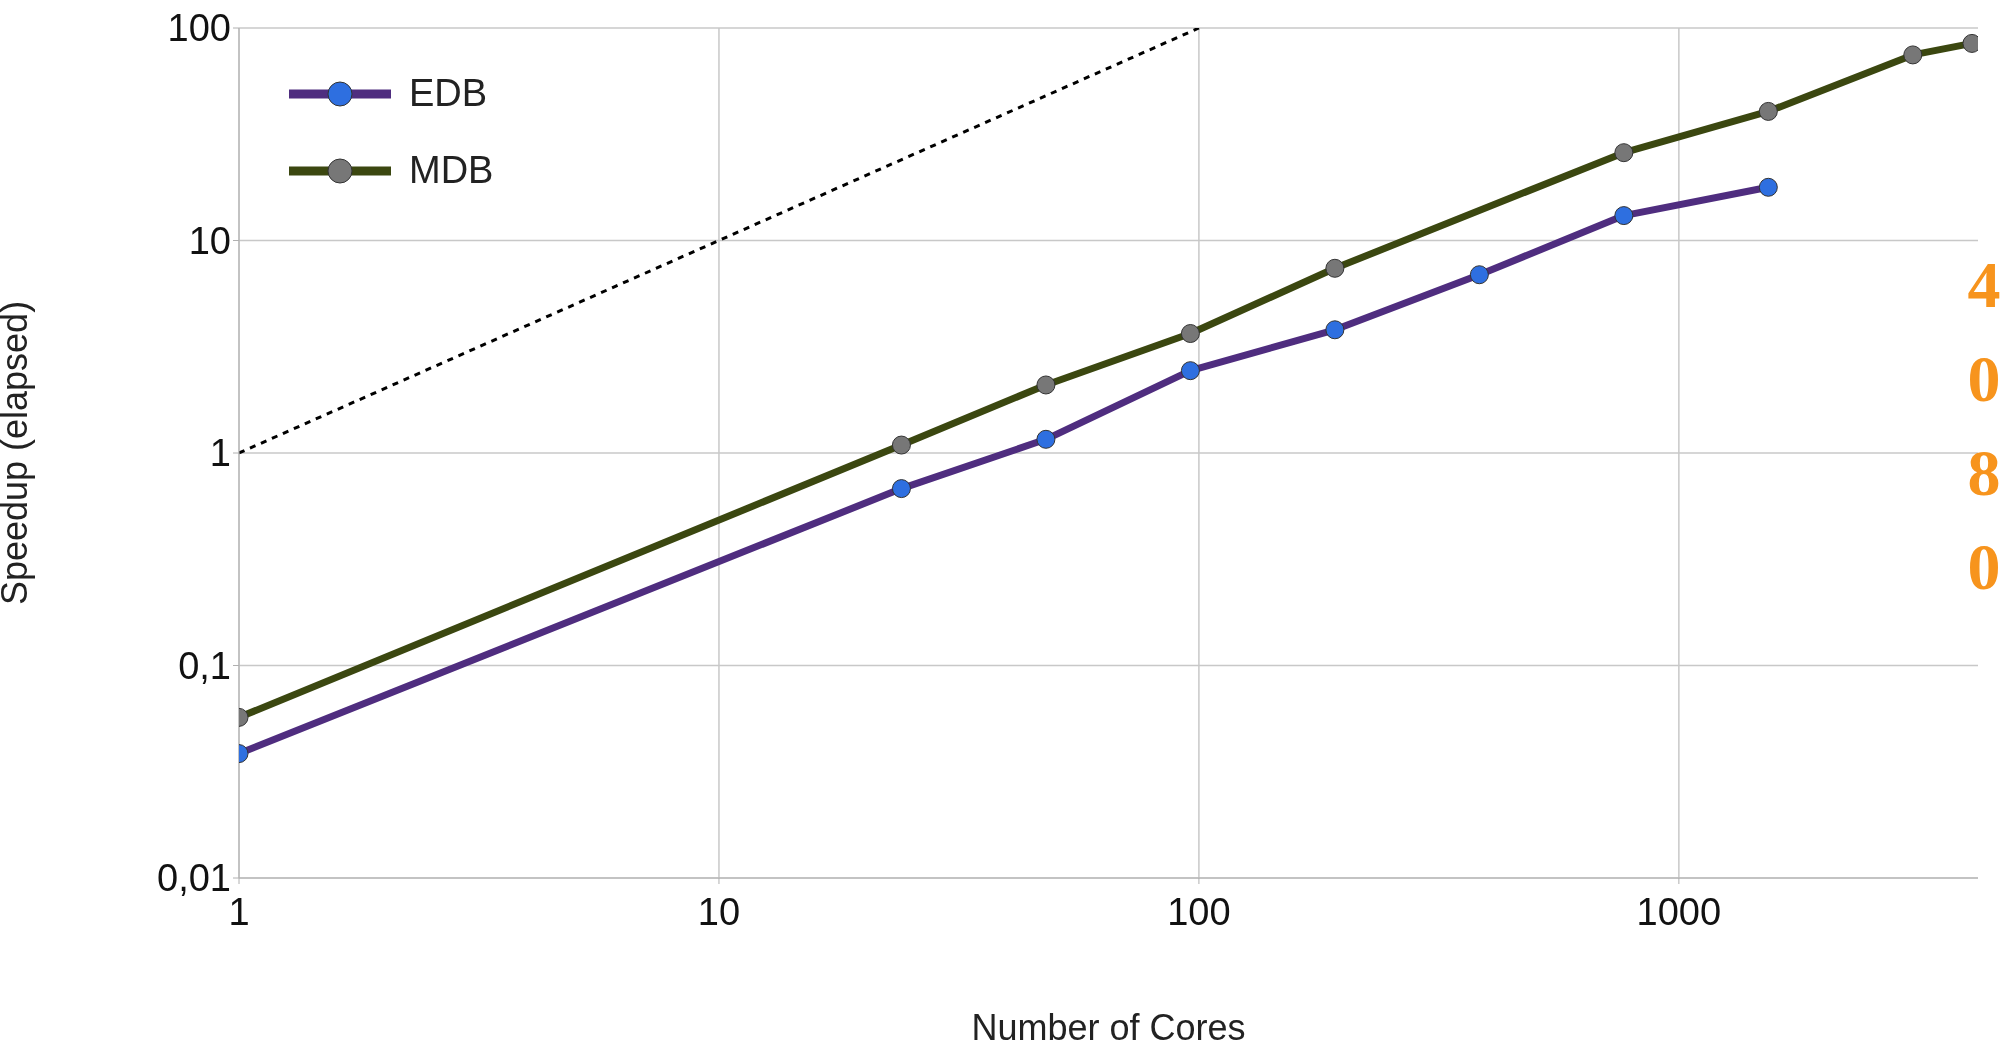  I want to click on y-tick-label: 0,01, so click(194, 878).